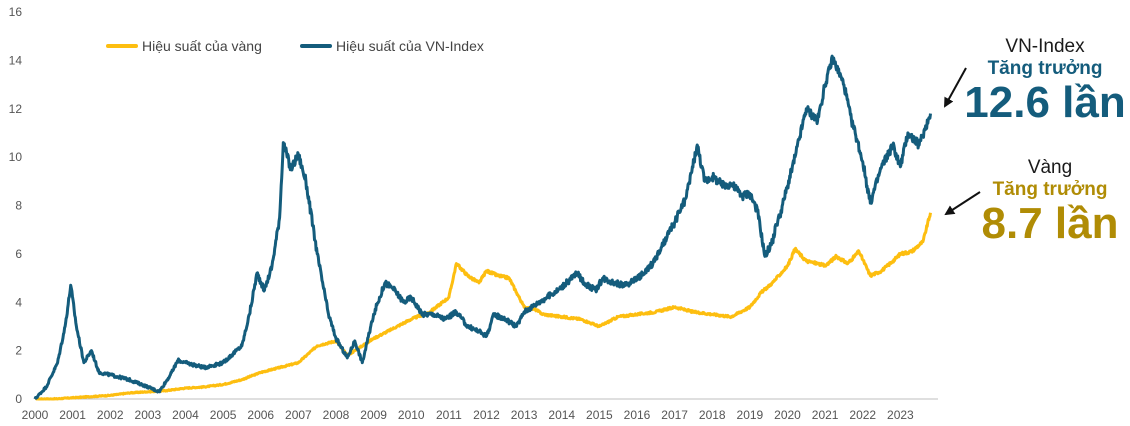 The height and width of the screenshot is (426, 1130). What do you see at coordinates (674, 415) in the screenshot?
I see `x-tick-label: 2017` at bounding box center [674, 415].